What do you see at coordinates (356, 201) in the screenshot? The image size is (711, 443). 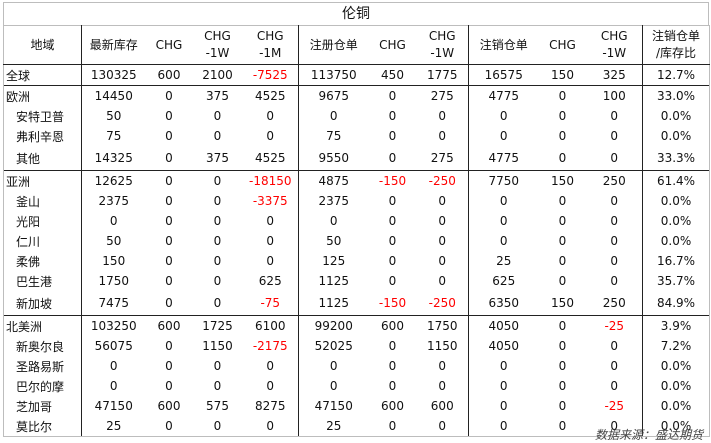 I see `table-row: 釜山 2375 0 0 -3375 2375 0 0 0 0 0 0.0%` at bounding box center [356, 201].